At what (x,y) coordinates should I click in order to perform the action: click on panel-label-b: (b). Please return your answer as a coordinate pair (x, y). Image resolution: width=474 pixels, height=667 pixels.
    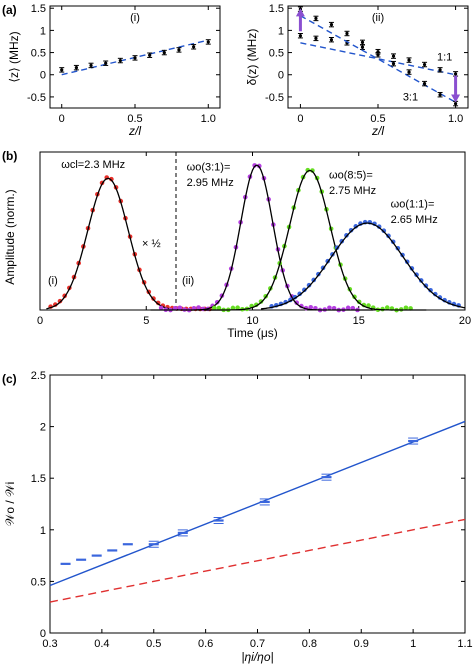
    Looking at the image, I should click on (9, 156).